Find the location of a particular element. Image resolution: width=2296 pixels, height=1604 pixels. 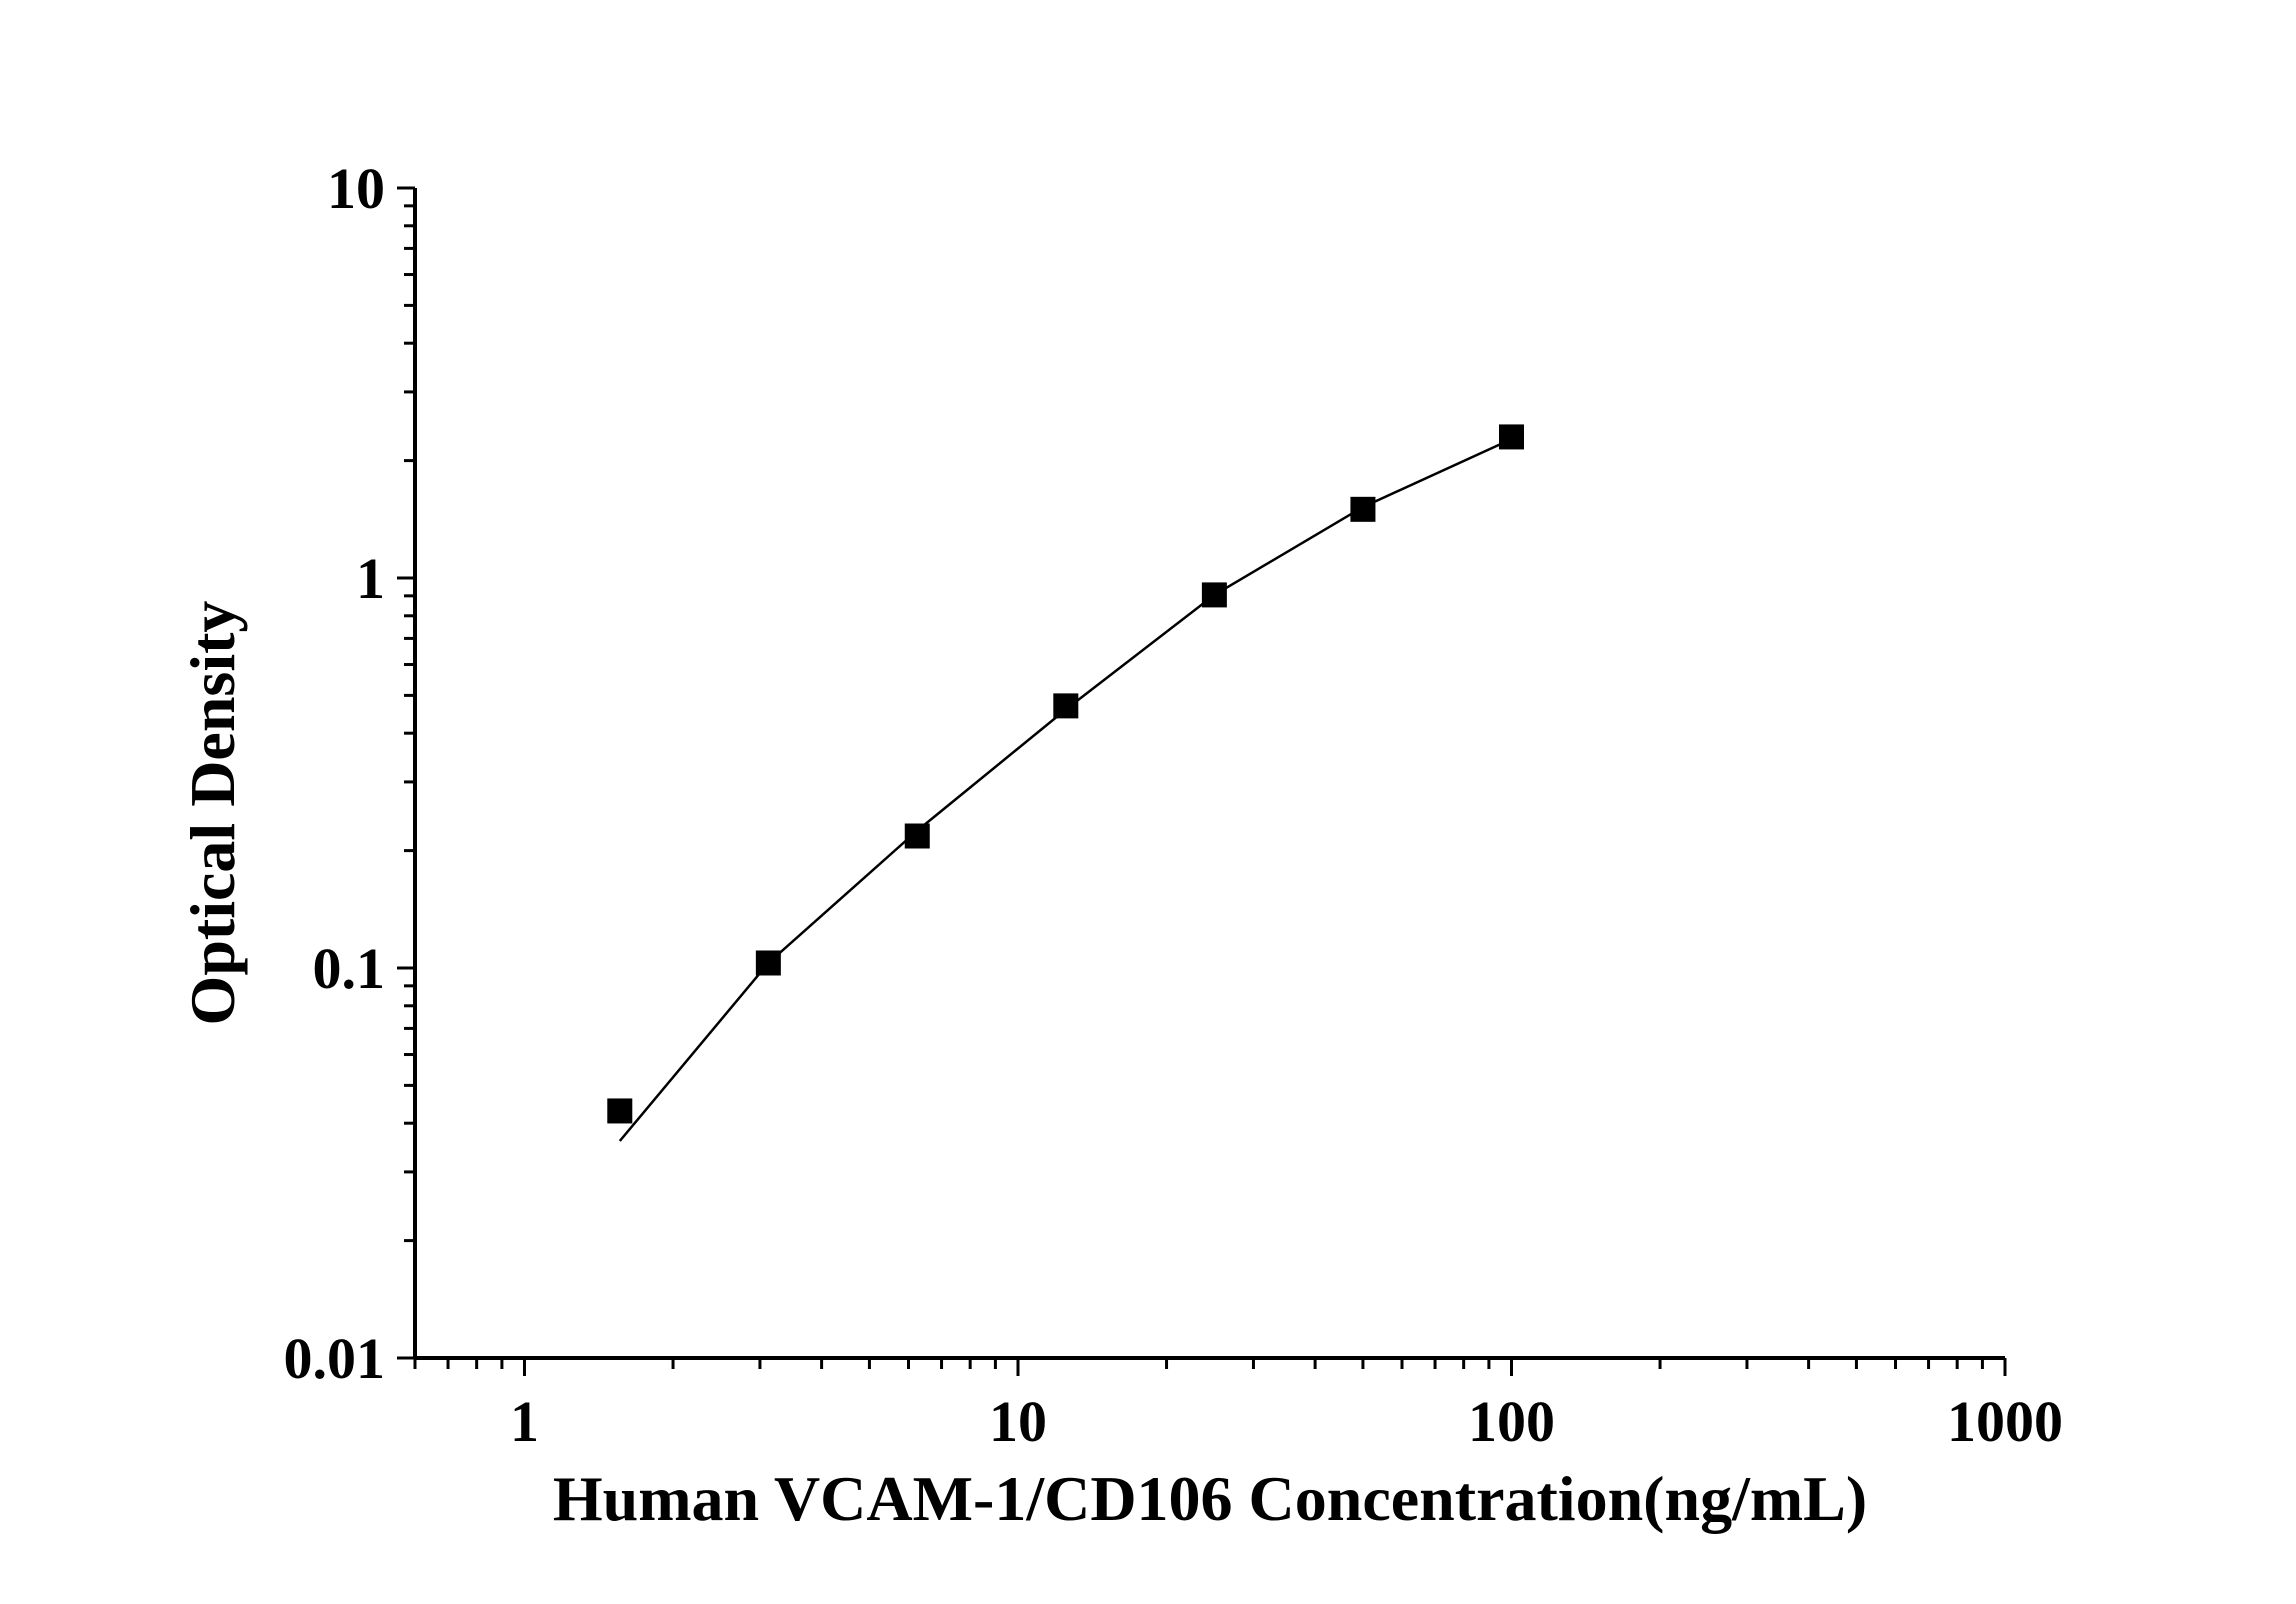

x-tick-label: 100 is located at coordinates (1511, 1421).